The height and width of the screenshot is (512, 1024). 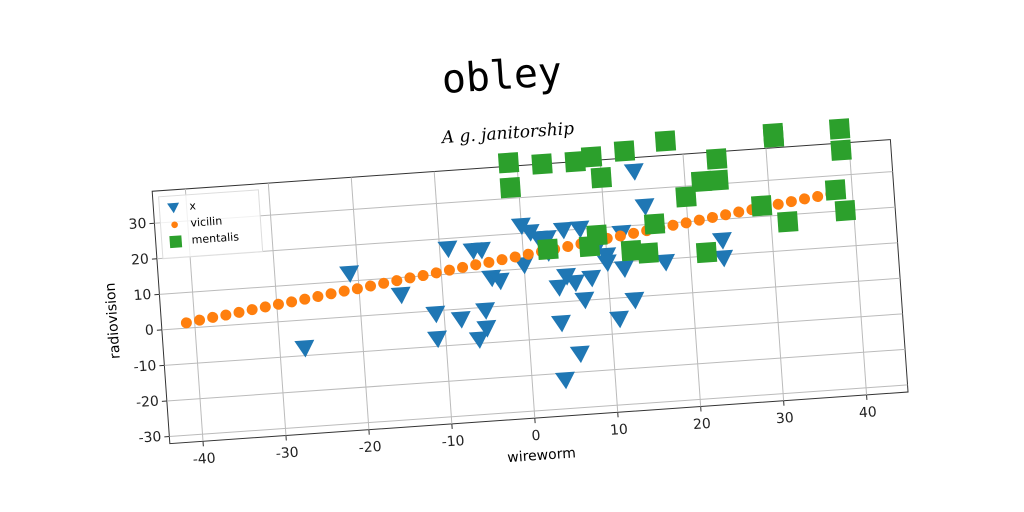 I want to click on x-tick-label: 0, so click(x=536, y=436).